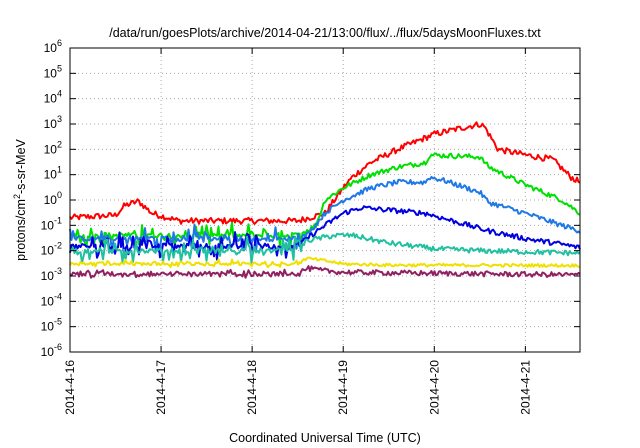 The image size is (640, 448). What do you see at coordinates (58, 296) in the screenshot?
I see `y-tick-exp: -4` at bounding box center [58, 296].